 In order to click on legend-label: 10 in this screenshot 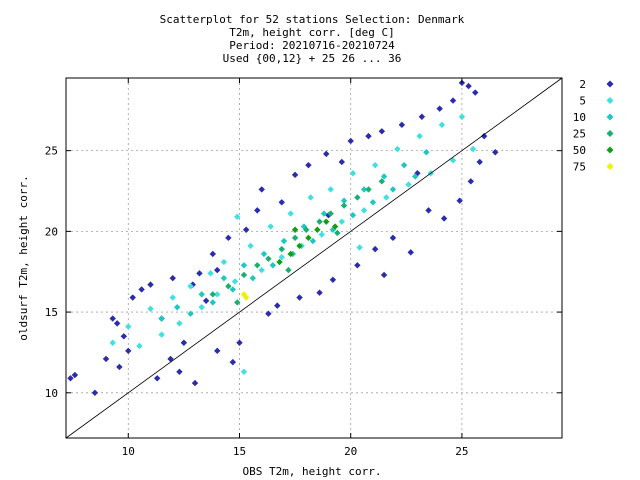, I will do `click(579, 117)`.